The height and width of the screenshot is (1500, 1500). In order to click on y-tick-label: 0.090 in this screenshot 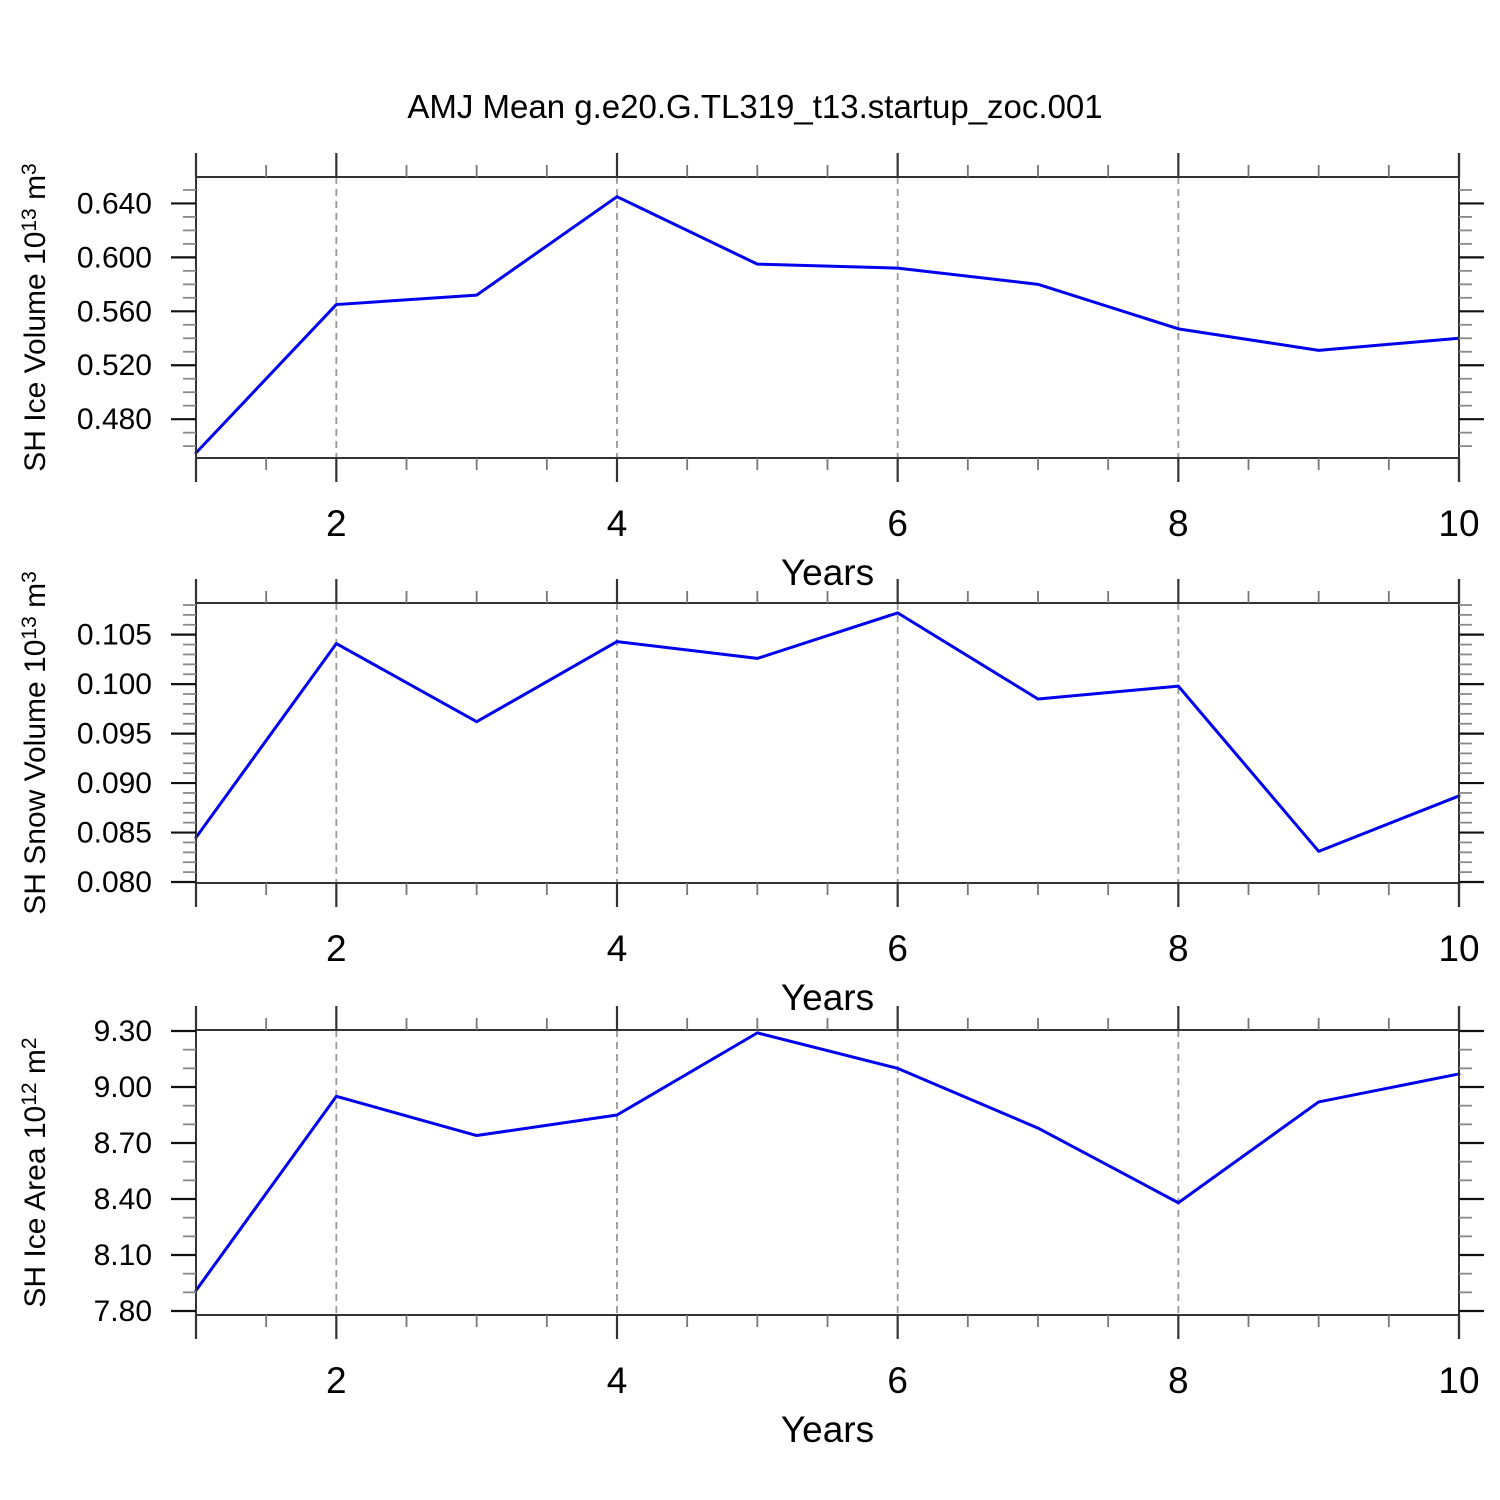, I will do `click(114, 783)`.